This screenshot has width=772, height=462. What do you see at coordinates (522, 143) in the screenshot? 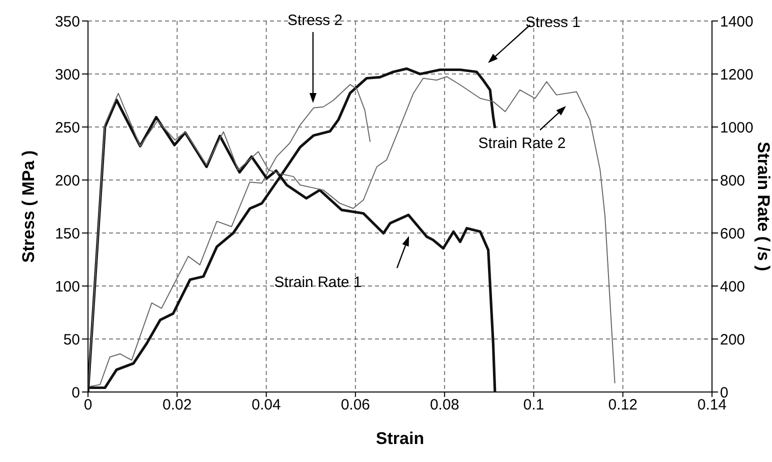
I see `annotation: Strain Rate 2` at bounding box center [522, 143].